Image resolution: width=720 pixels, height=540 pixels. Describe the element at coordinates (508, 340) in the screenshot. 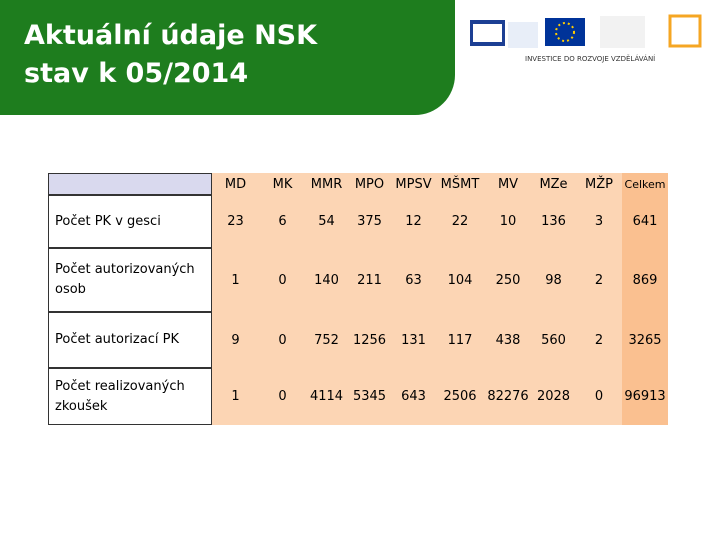

I see `table-value: 438` at that location.